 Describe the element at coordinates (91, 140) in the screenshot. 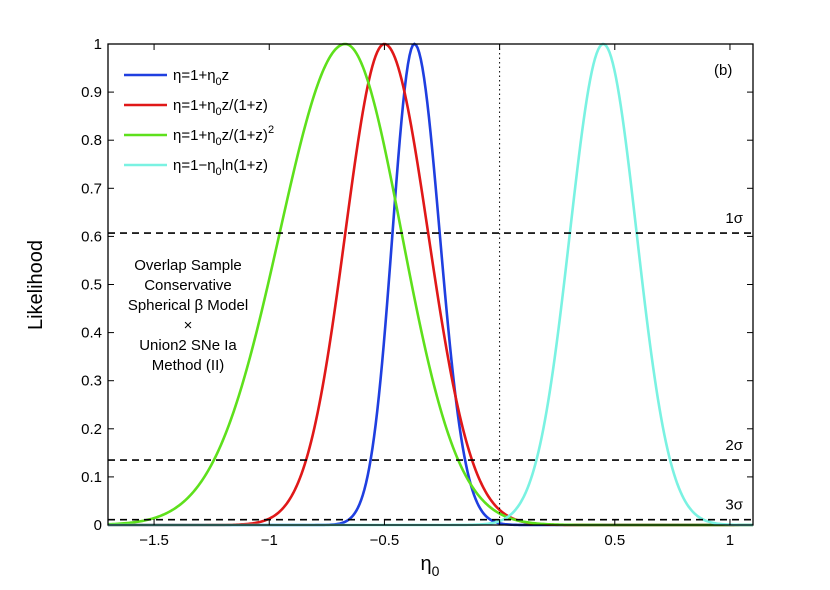

I see `y-tick-label: 0.8` at that location.